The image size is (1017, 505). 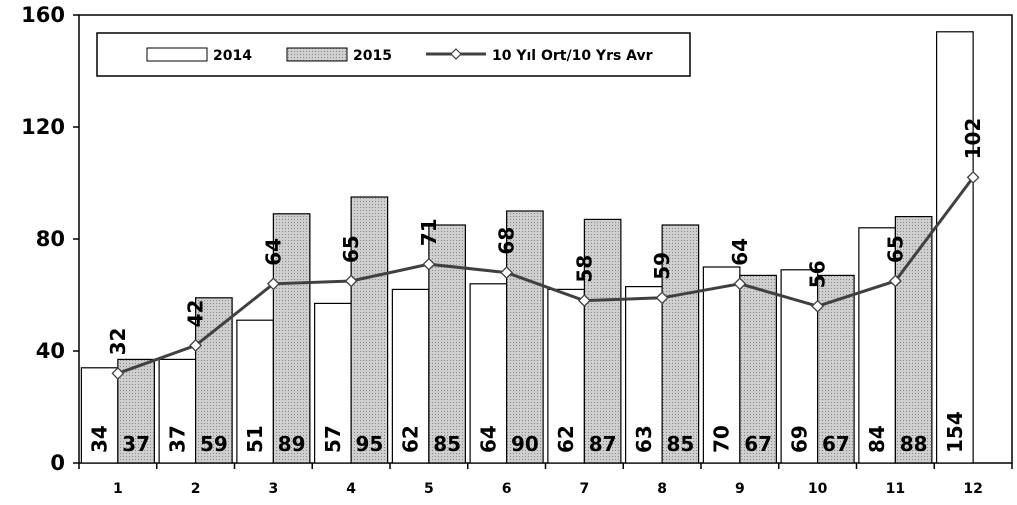 What do you see at coordinates (914, 444) in the screenshot?
I see `data-label-2015: 88` at bounding box center [914, 444].